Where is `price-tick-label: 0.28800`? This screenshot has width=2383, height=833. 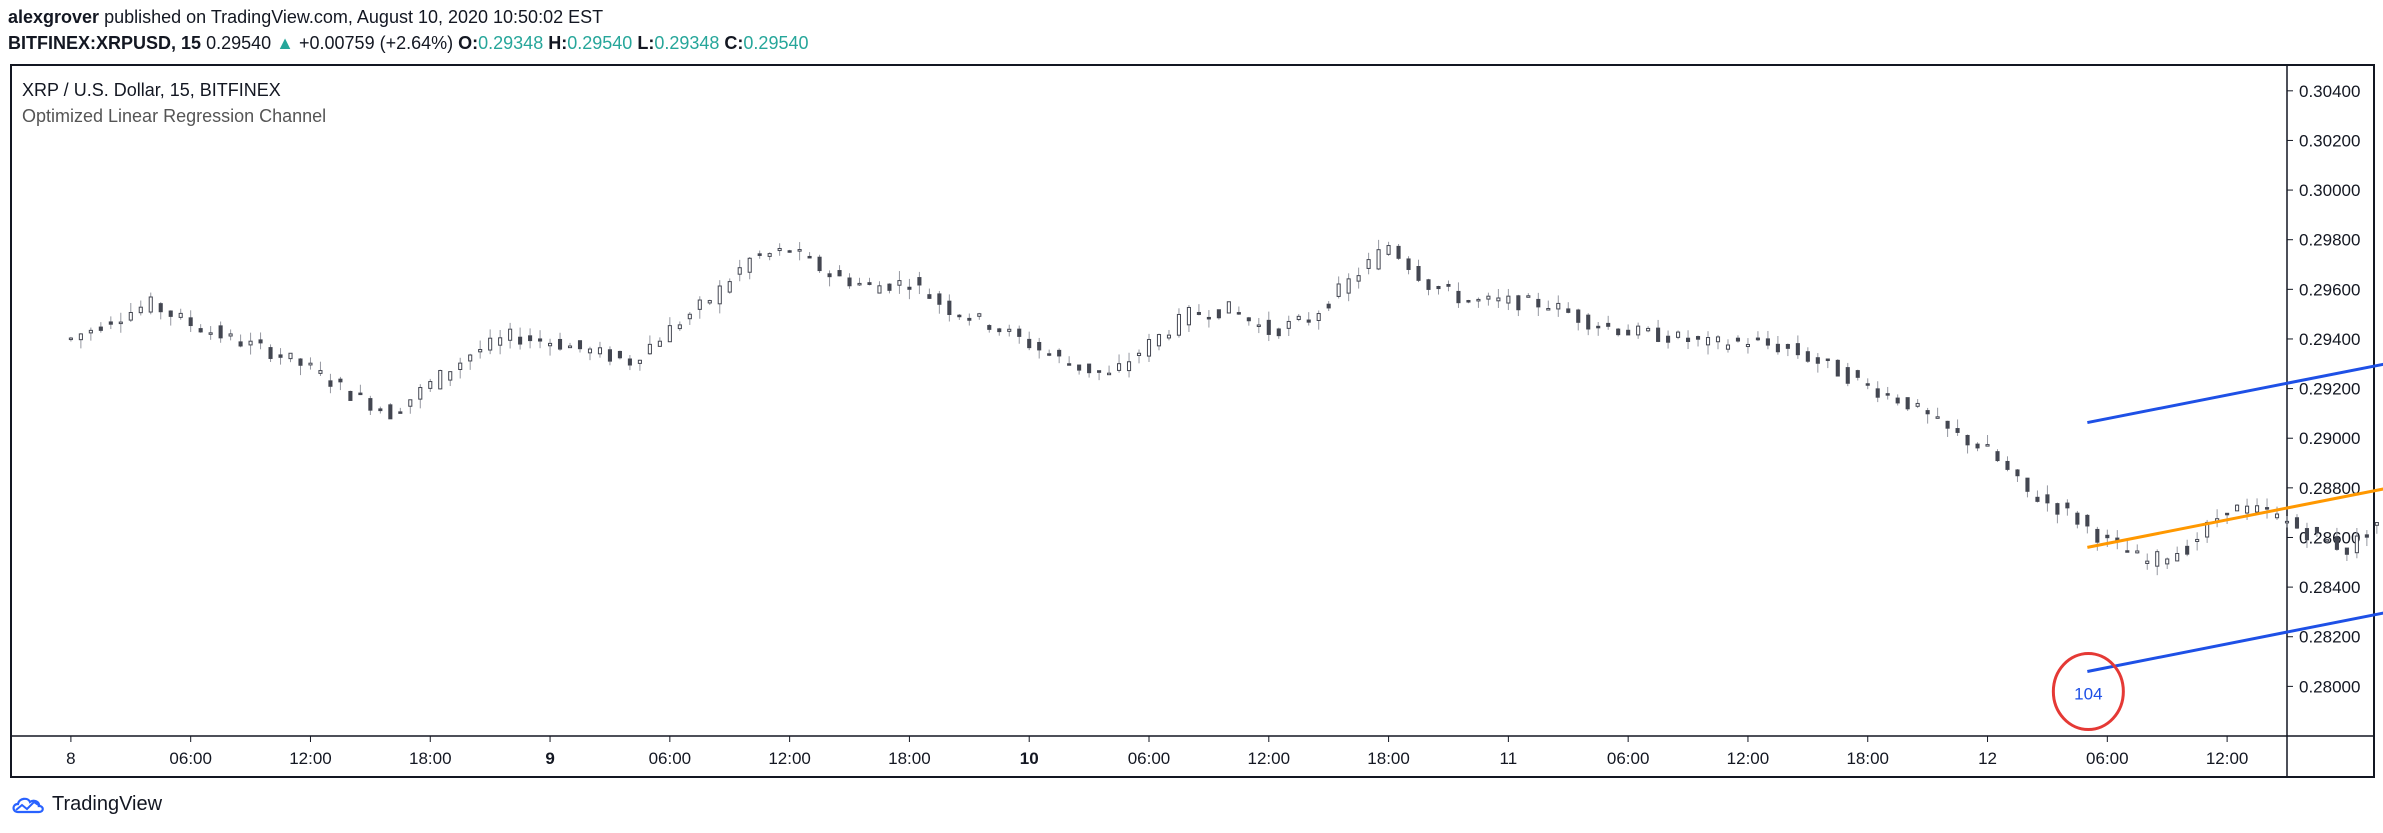
price-tick-label: 0.28800 is located at coordinates (2329, 488).